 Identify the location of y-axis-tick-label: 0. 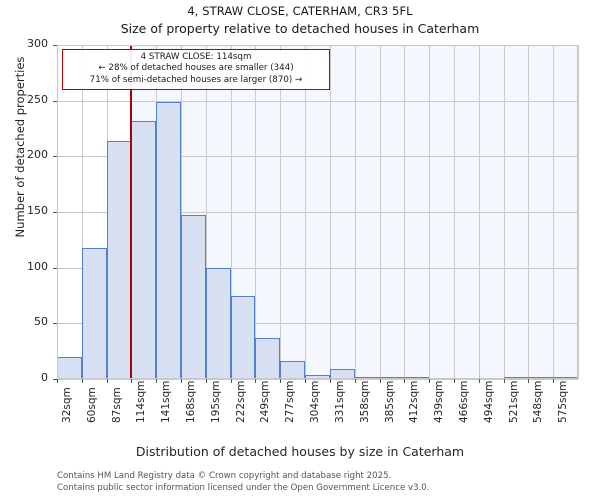
(44, 377).